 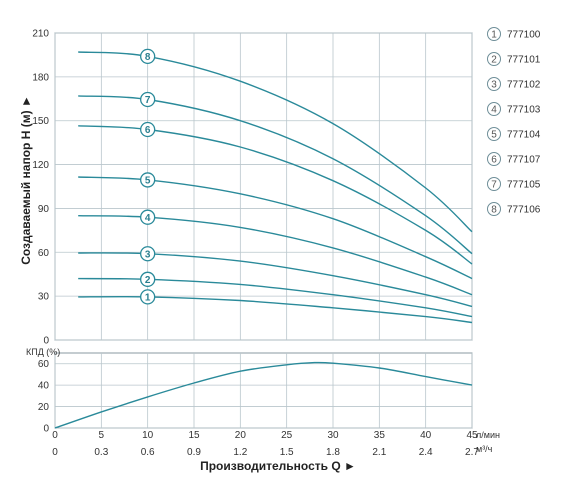 What do you see at coordinates (241, 435) in the screenshot?
I see `x-tick-label-lmin: 20` at bounding box center [241, 435].